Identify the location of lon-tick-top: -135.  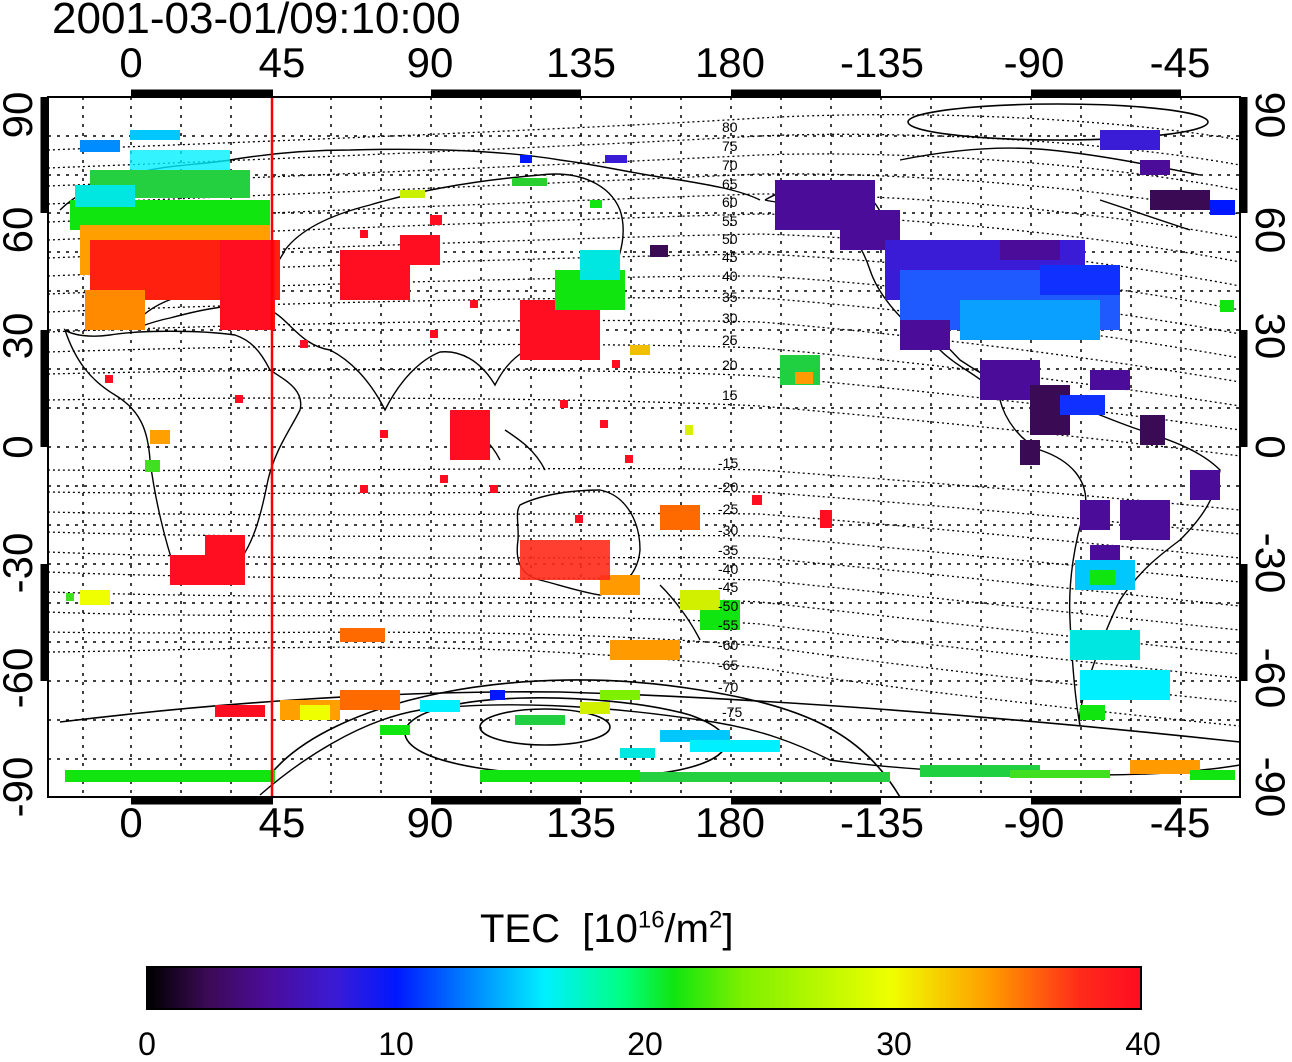
(882, 62).